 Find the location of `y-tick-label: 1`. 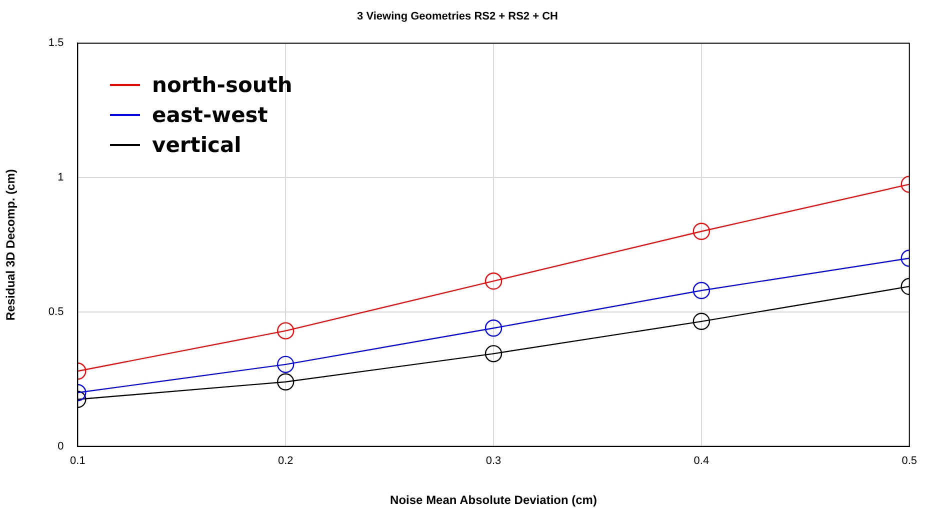

y-tick-label: 1 is located at coordinates (61, 178).